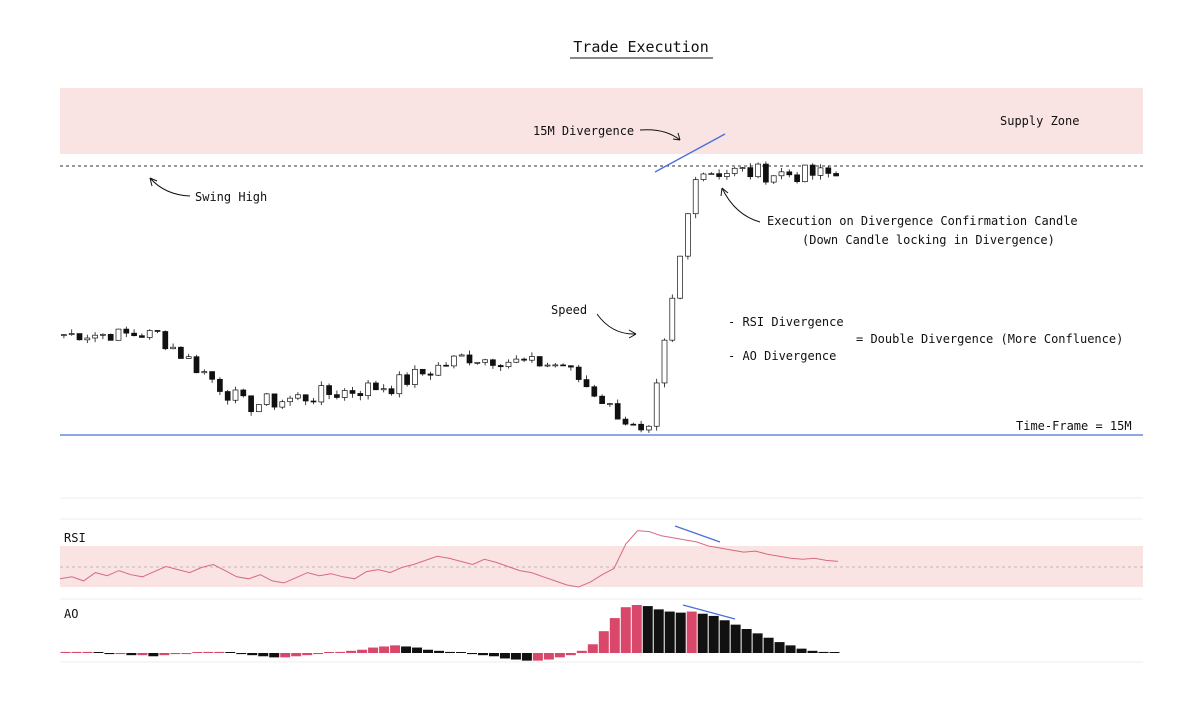  What do you see at coordinates (153, 182) in the screenshot?
I see `swing-high-arrow-head` at bounding box center [153, 182].